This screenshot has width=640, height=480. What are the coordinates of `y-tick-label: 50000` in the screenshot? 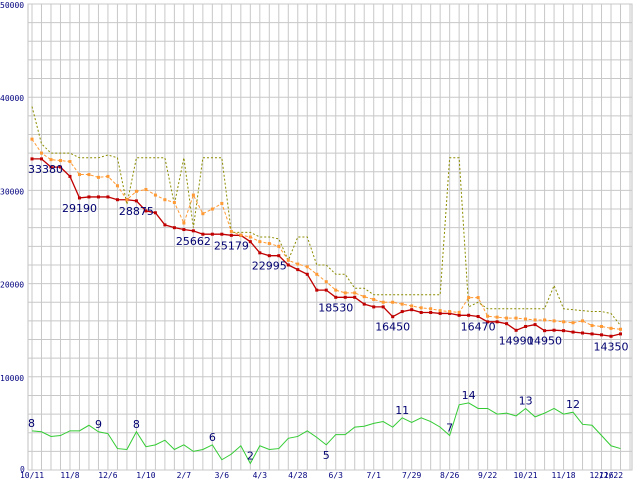 It's located at (12, 5).